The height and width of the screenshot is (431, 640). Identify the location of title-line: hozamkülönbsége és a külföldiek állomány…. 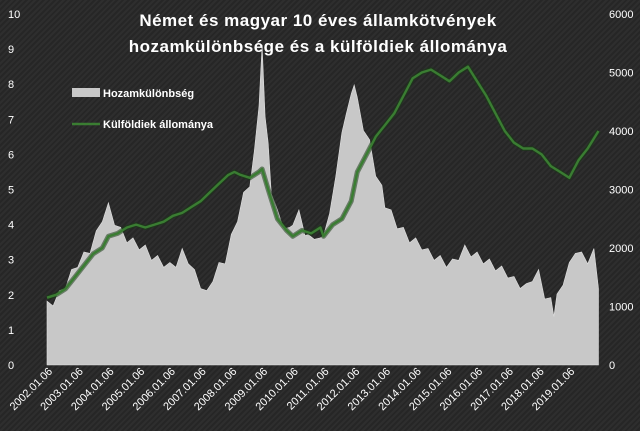
(318, 46).